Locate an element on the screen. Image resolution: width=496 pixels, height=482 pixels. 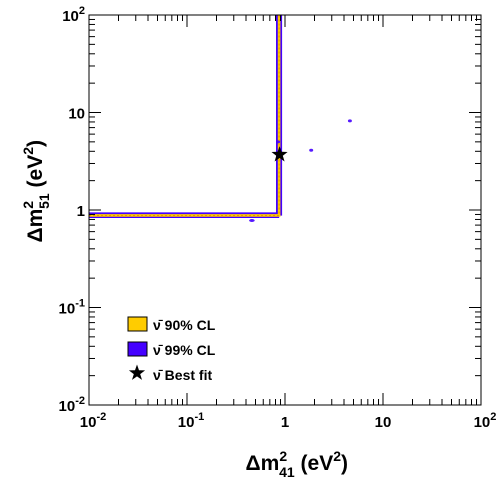
y-tick-label-0-base: 10 is located at coordinates (67, 406).